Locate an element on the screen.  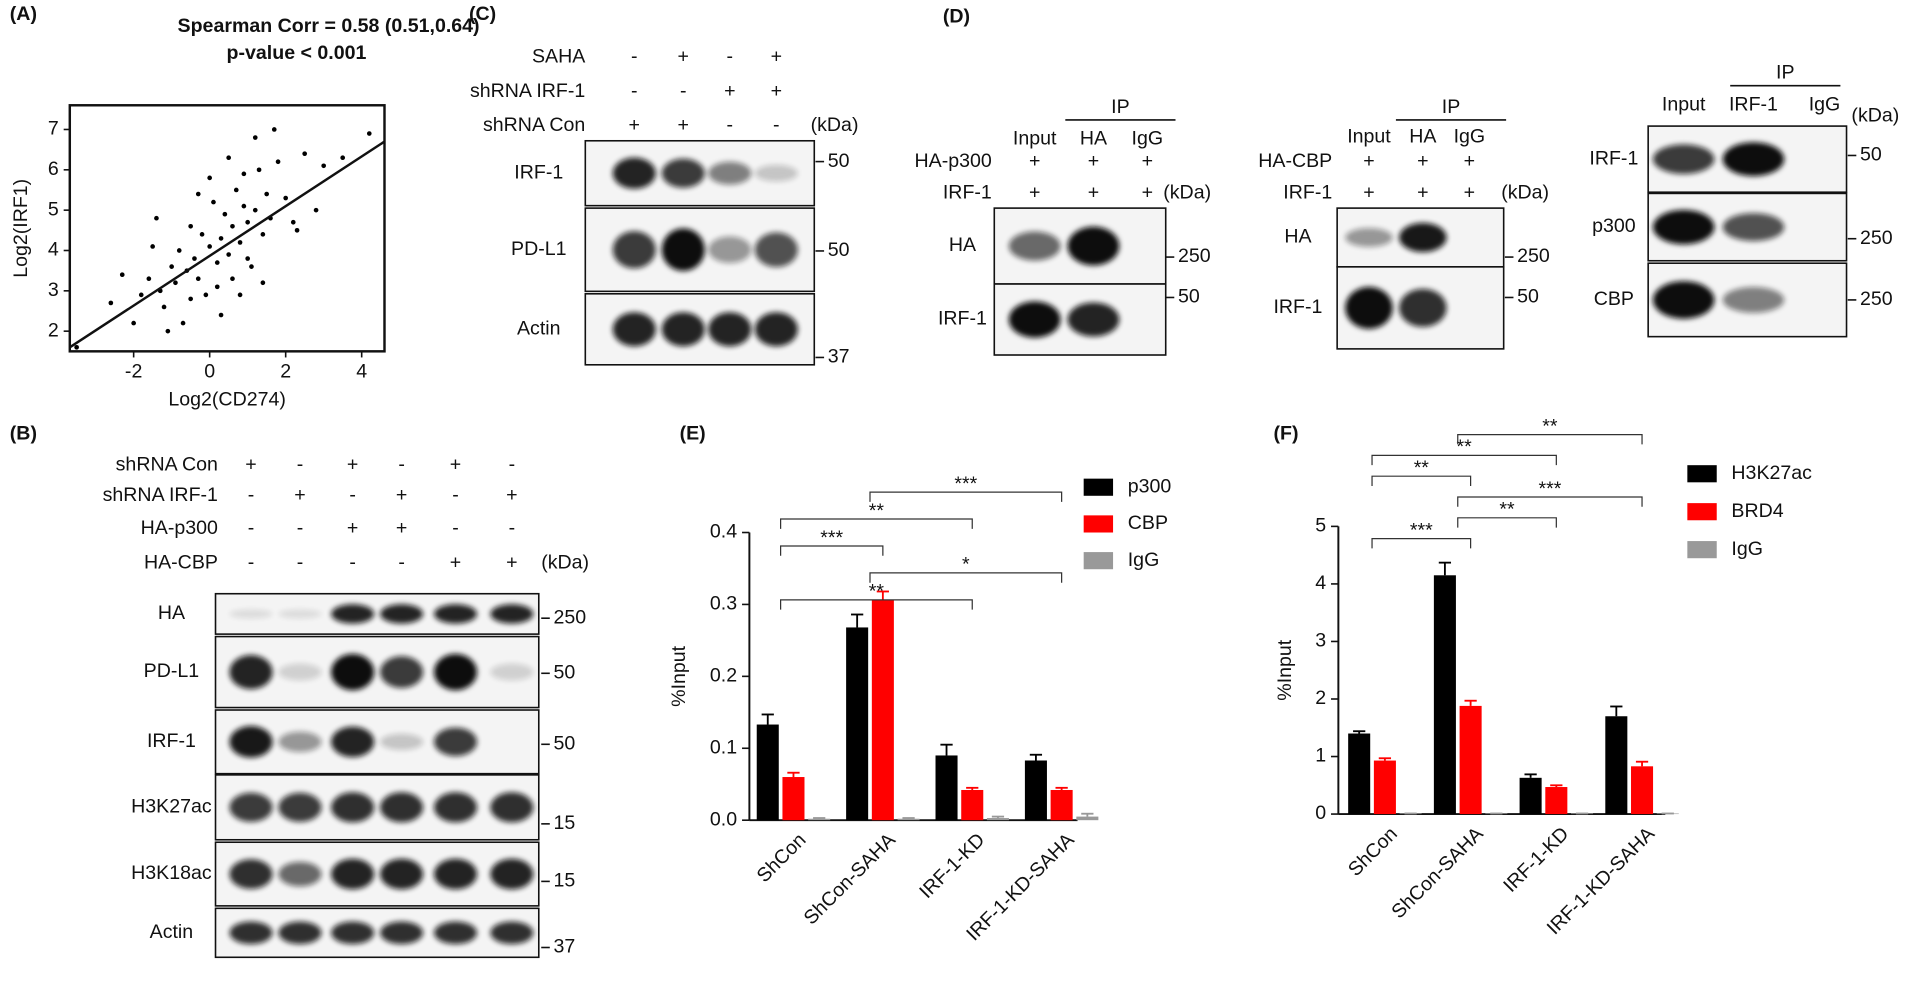
significance-label: *** is located at coordinates (1549, 489).